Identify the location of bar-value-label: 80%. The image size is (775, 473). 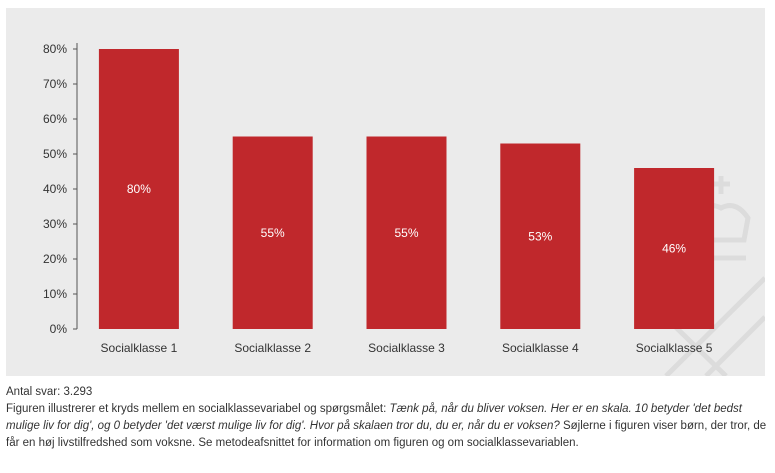
(139, 189).